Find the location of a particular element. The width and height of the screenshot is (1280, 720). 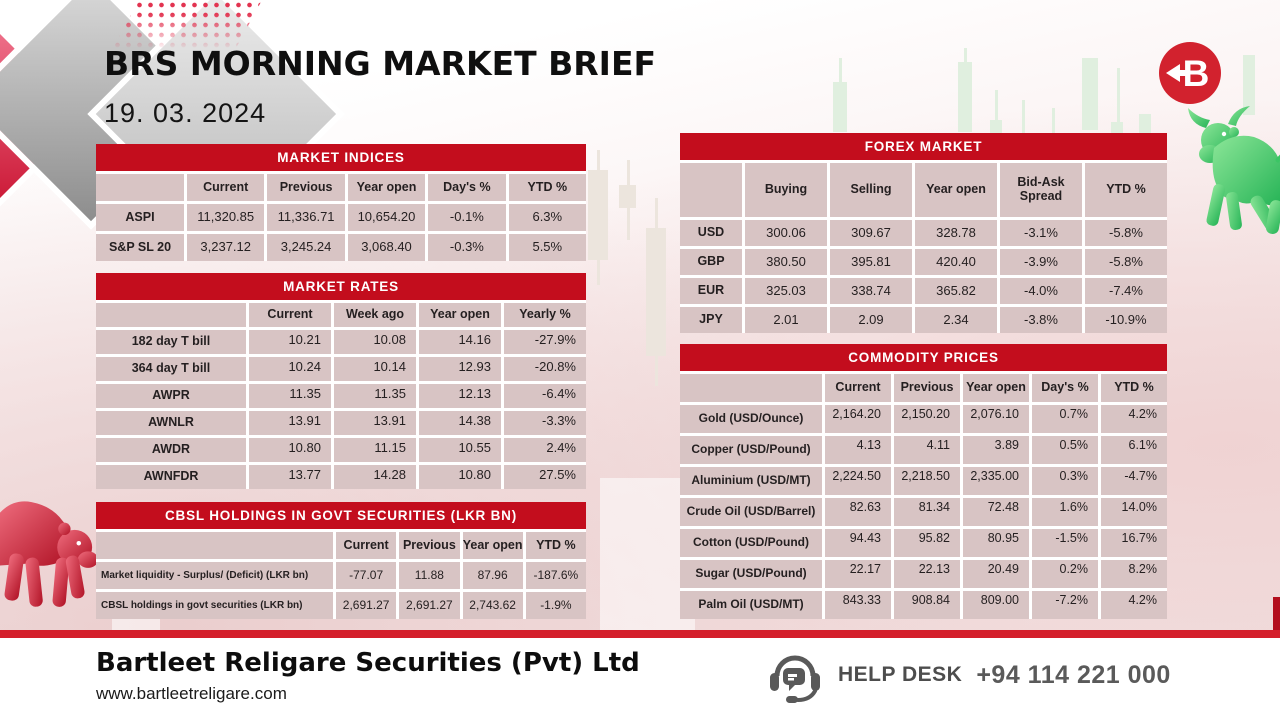

data-cell: 328.78 is located at coordinates (956, 233).